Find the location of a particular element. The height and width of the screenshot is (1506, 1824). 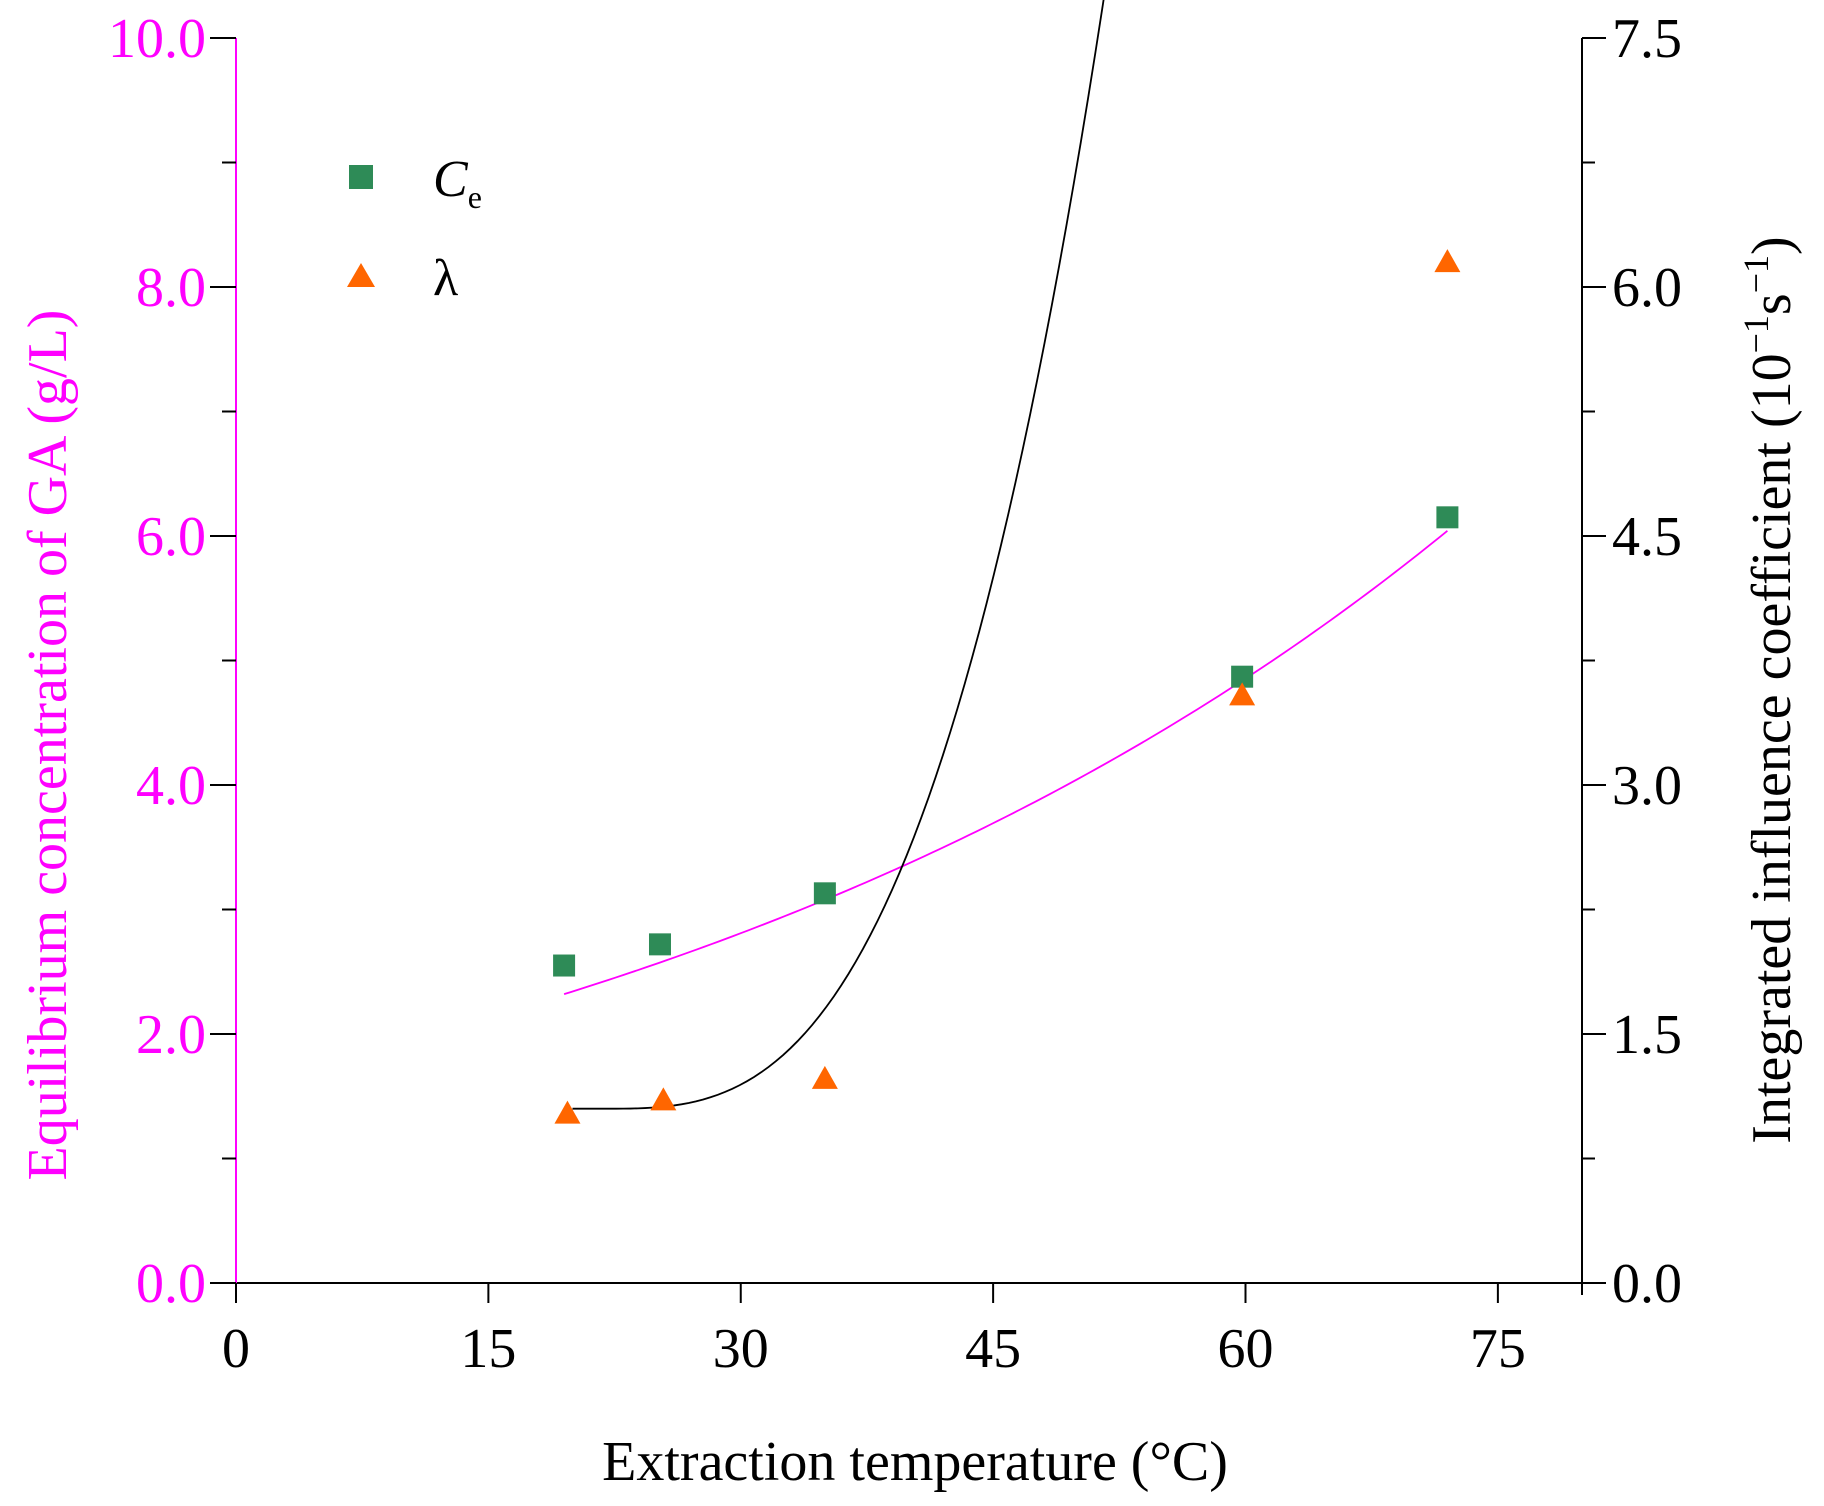

y-left-tick-label-0: 0.0 is located at coordinates (171, 1284).